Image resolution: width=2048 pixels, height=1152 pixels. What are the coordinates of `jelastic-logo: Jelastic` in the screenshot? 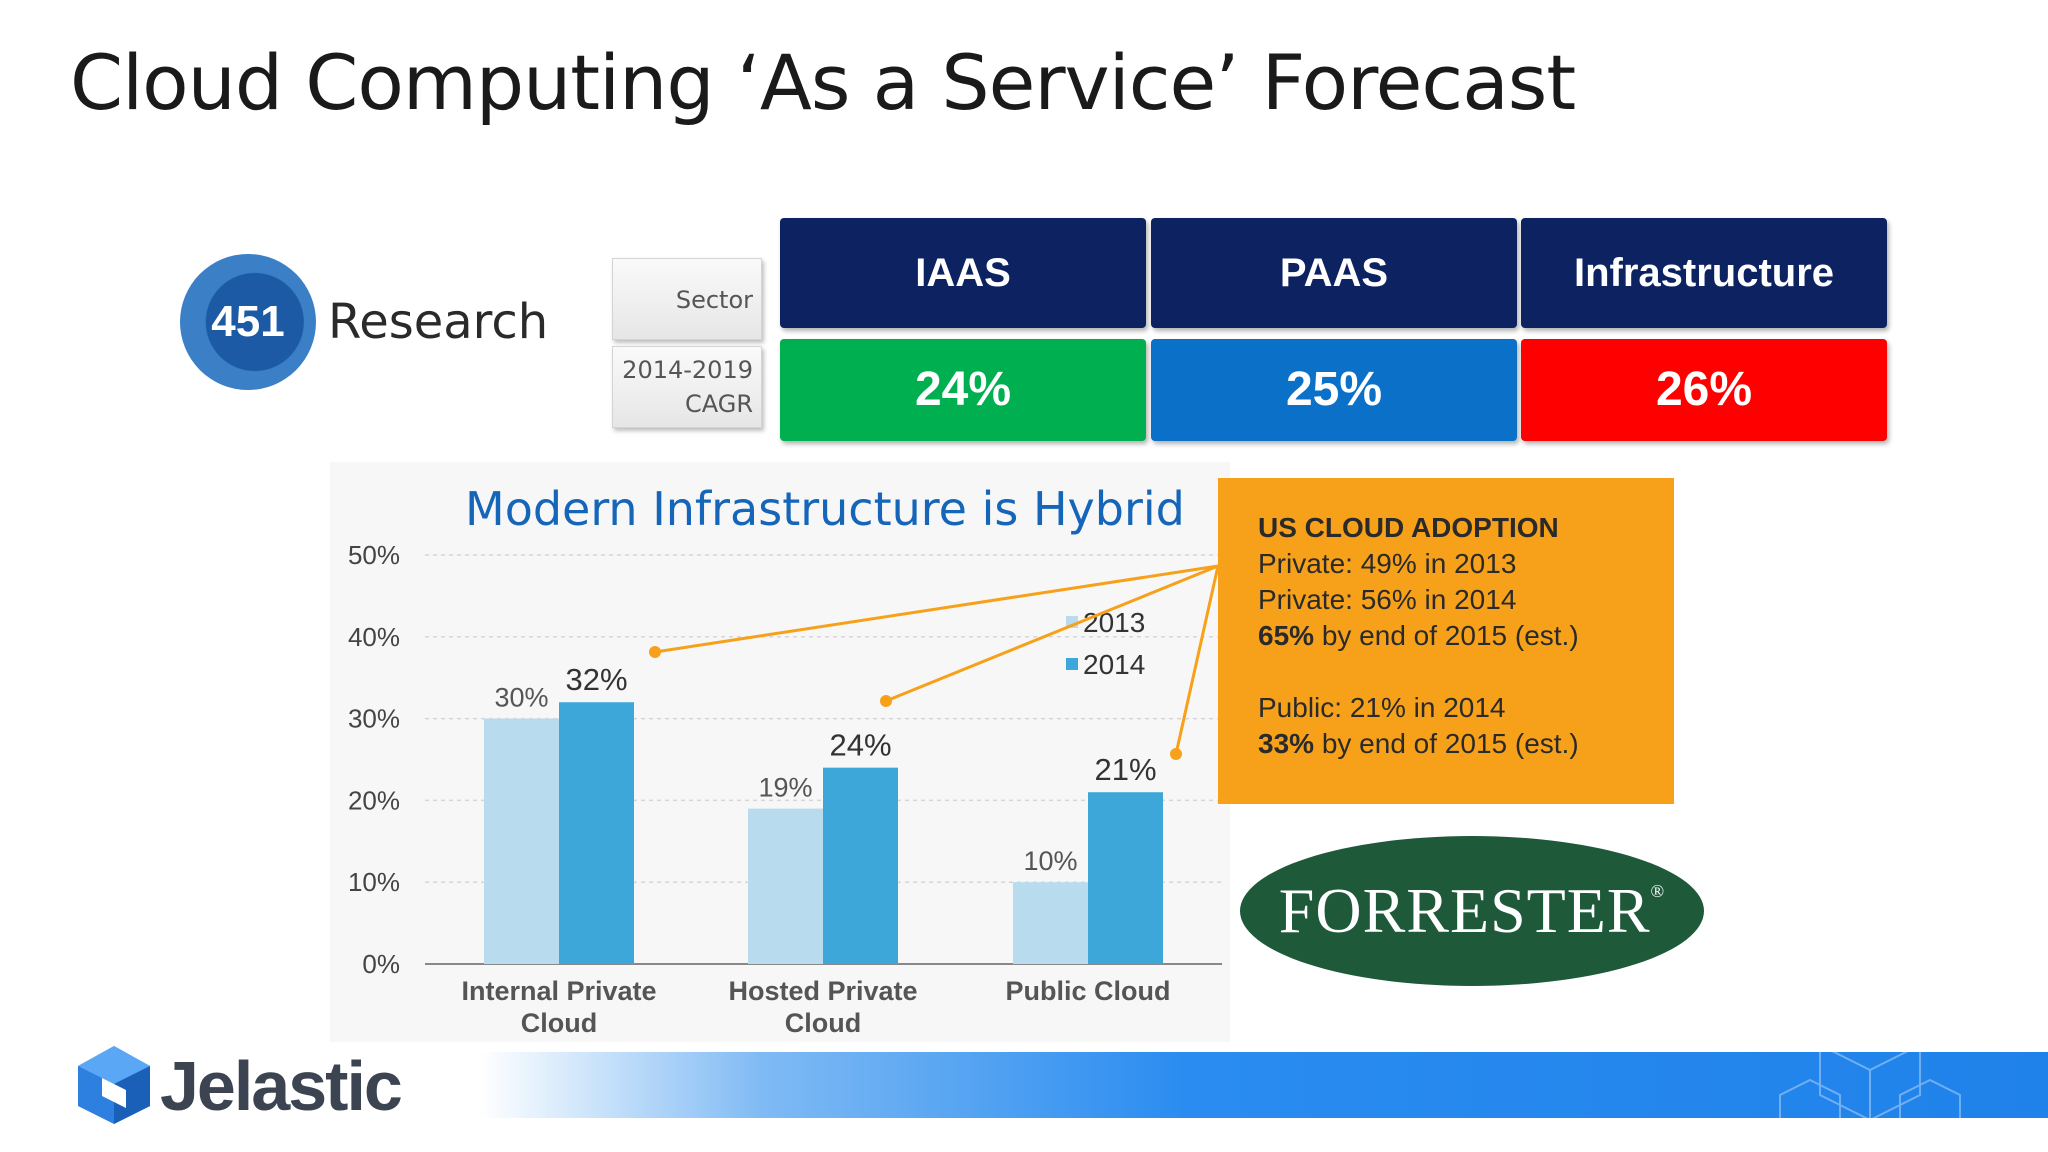 It's located at (246, 1085).